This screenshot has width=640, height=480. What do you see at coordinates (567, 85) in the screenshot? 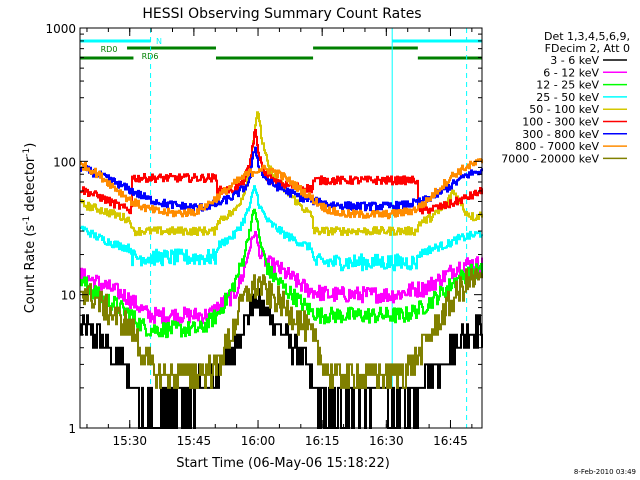
I see `legend-entry-label-2: 12 - 25 keV` at bounding box center [567, 85].